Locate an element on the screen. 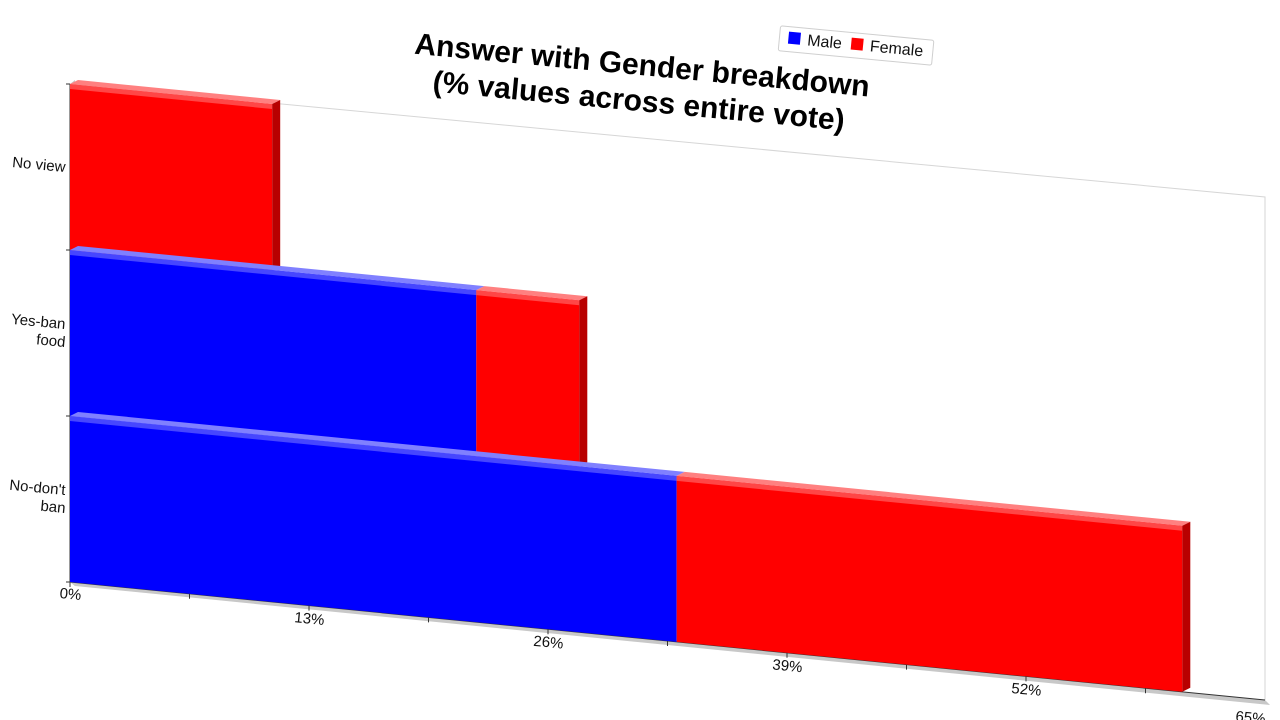 The width and height of the screenshot is (1280, 720). legend-swatch-female is located at coordinates (857, 44).